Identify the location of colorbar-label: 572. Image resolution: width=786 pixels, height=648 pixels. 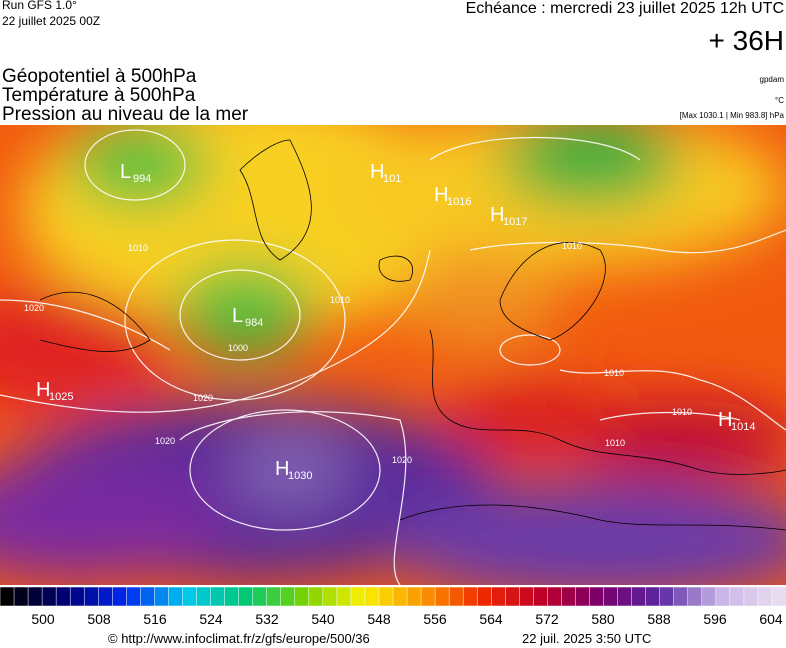
(547, 619).